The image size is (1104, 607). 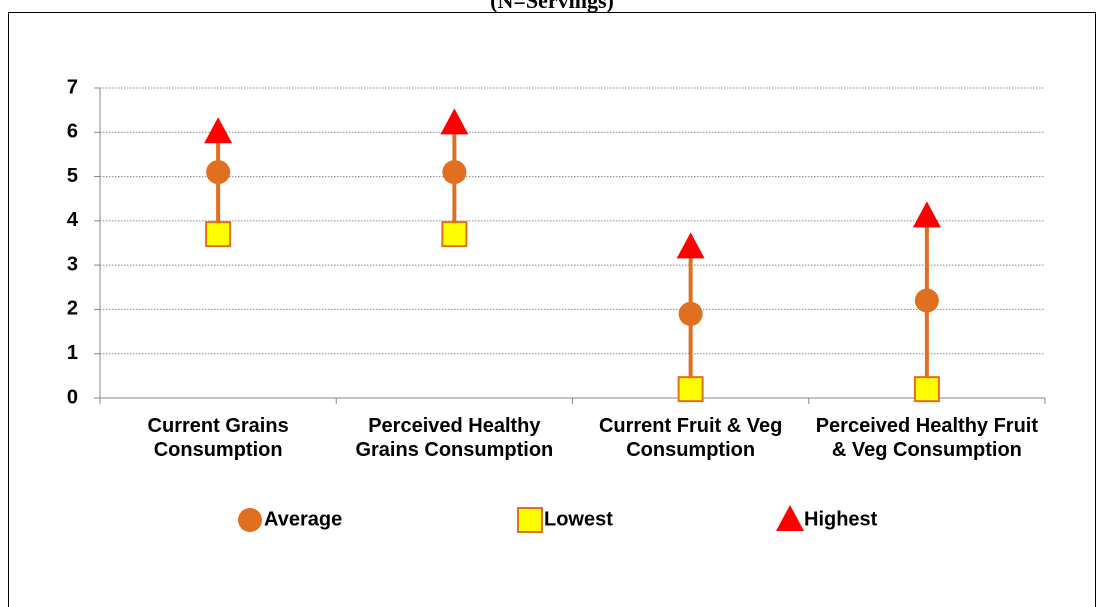 I want to click on y-tick-label: 5, so click(x=72, y=176).